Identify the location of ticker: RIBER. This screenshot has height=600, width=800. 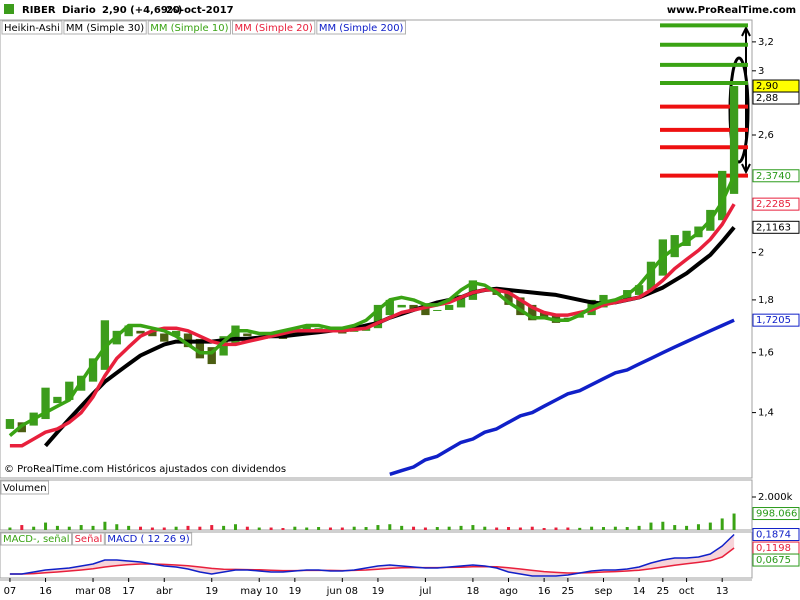
(39, 10).